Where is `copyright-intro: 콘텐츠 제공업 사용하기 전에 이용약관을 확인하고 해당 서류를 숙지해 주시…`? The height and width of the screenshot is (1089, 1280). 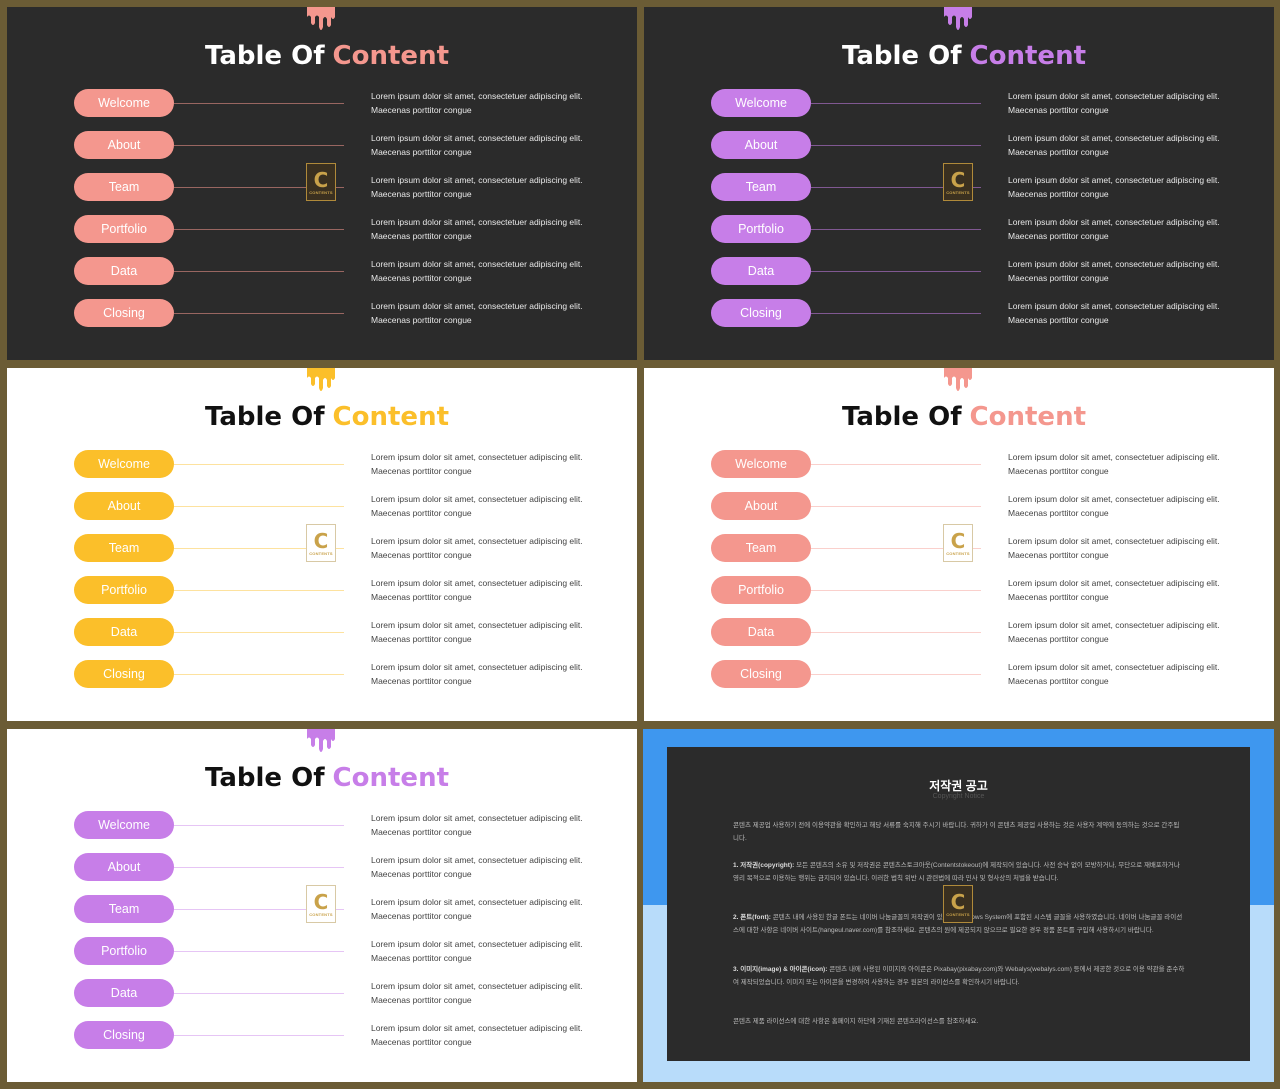
copyright-intro: 콘텐츠 제공업 사용하기 전에 이용약관을 확인하고 해당 서류를 숙지해 주시… is located at coordinates (956, 832).